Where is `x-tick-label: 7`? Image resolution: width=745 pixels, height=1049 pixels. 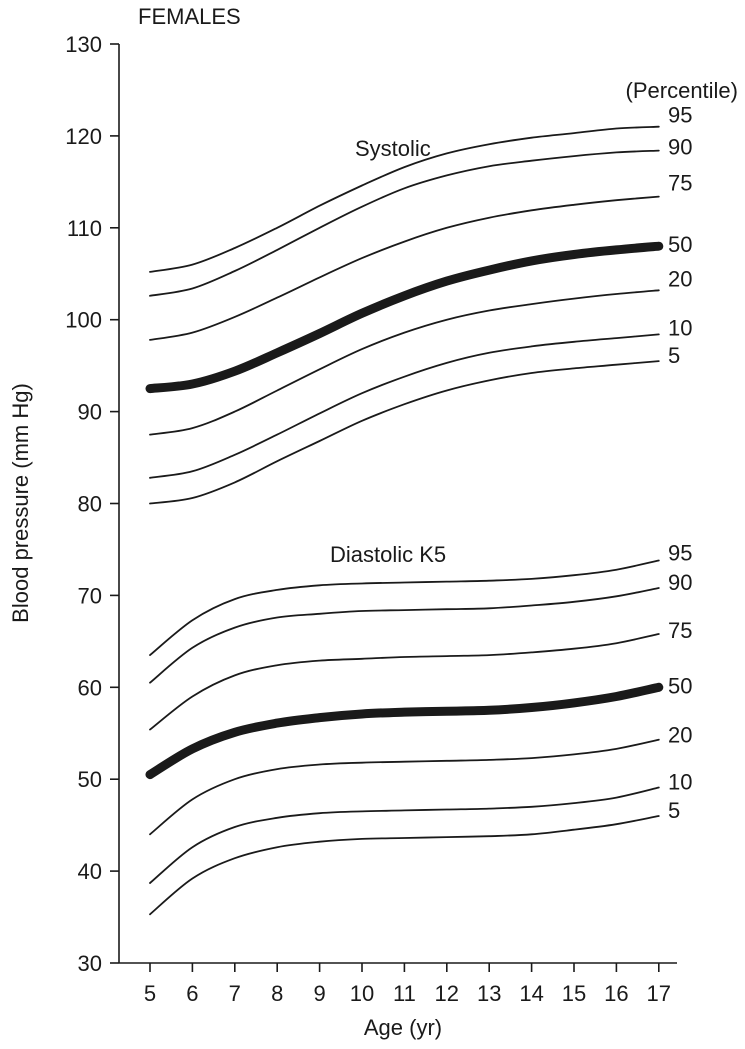 x-tick-label: 7 is located at coordinates (235, 993).